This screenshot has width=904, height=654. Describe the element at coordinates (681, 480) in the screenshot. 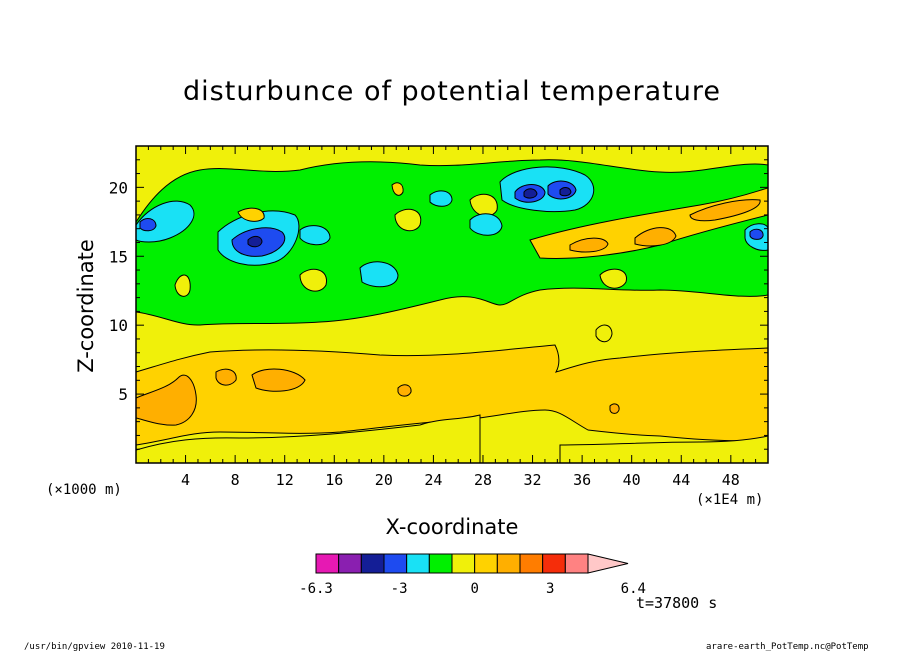

I see `x-tick-label: 44` at that location.